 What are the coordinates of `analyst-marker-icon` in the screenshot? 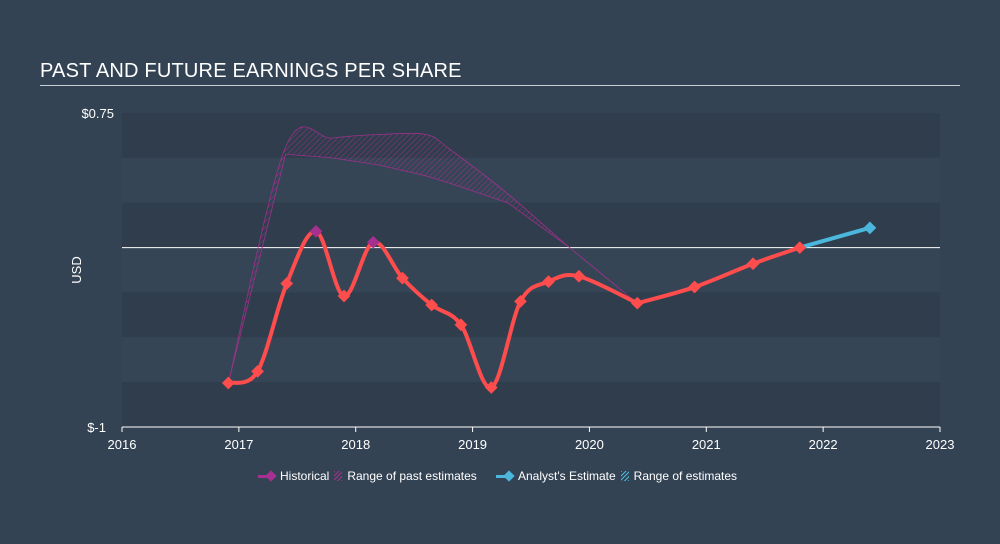 It's located at (509, 476).